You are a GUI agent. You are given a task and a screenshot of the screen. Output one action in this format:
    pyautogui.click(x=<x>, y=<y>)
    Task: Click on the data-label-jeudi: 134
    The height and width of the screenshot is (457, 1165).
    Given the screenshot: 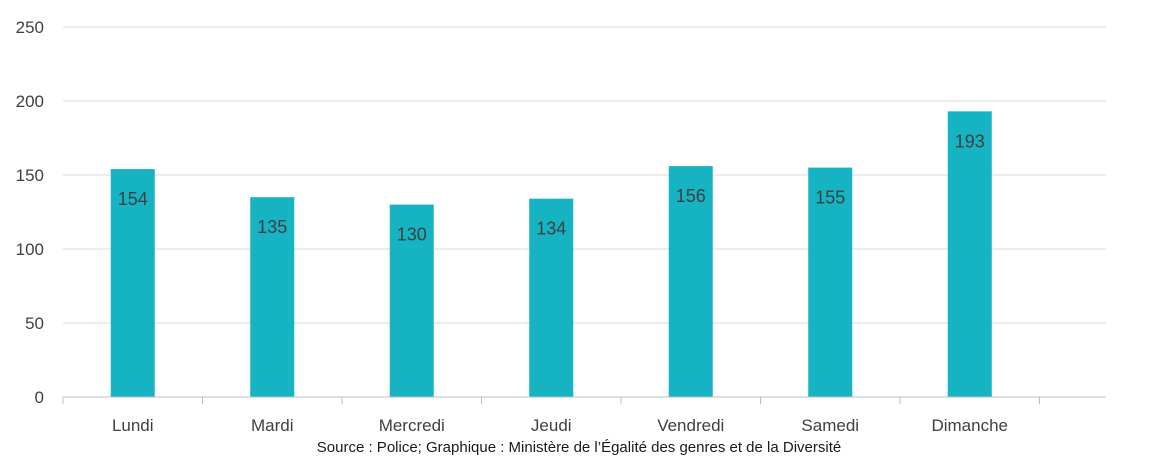 What is the action you would take?
    pyautogui.click(x=551, y=229)
    